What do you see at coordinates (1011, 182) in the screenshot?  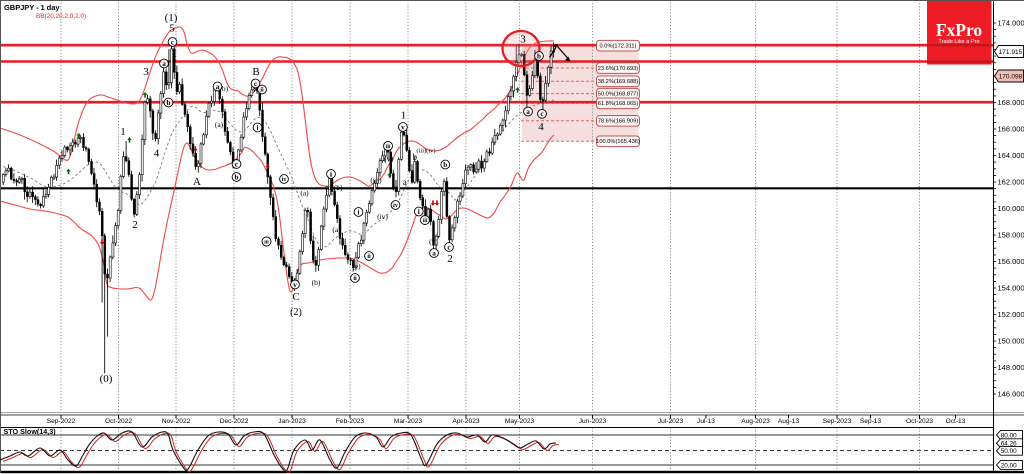 I see `svg-text: 162.000` at bounding box center [1011, 182].